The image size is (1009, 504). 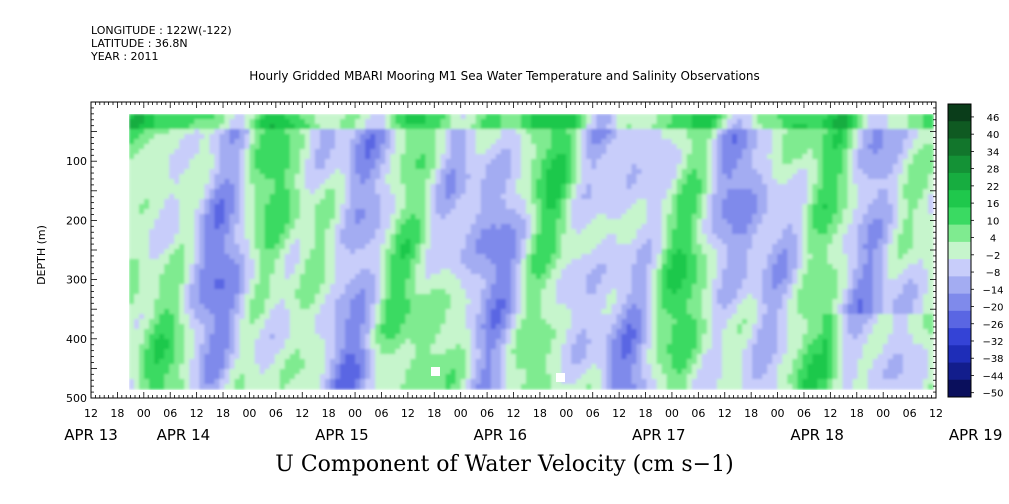 I want to click on colorbar-label: 22, so click(x=993, y=187).